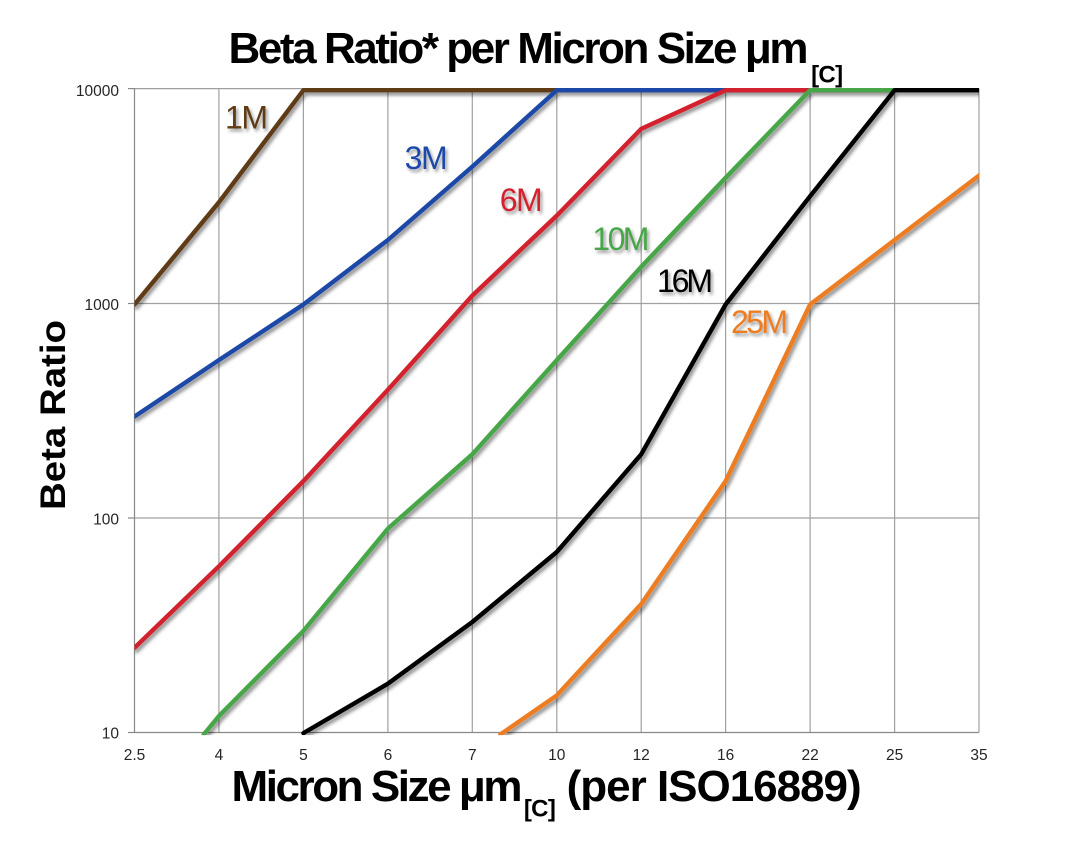 This screenshot has width=1082, height=842. Describe the element at coordinates (388, 755) in the screenshot. I see `svg-text: 6` at that location.